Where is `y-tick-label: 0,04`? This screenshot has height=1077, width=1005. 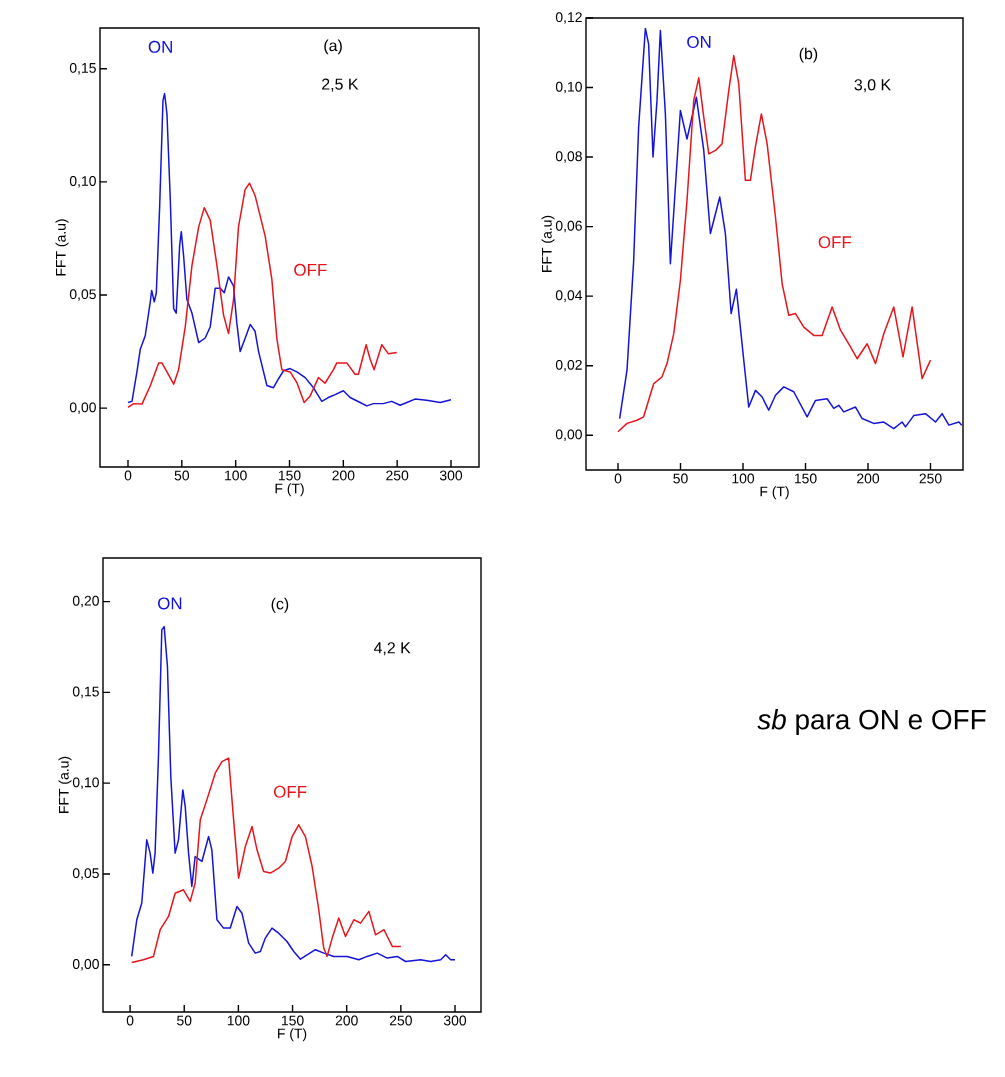 y-tick-label: 0,04 is located at coordinates (569, 296).